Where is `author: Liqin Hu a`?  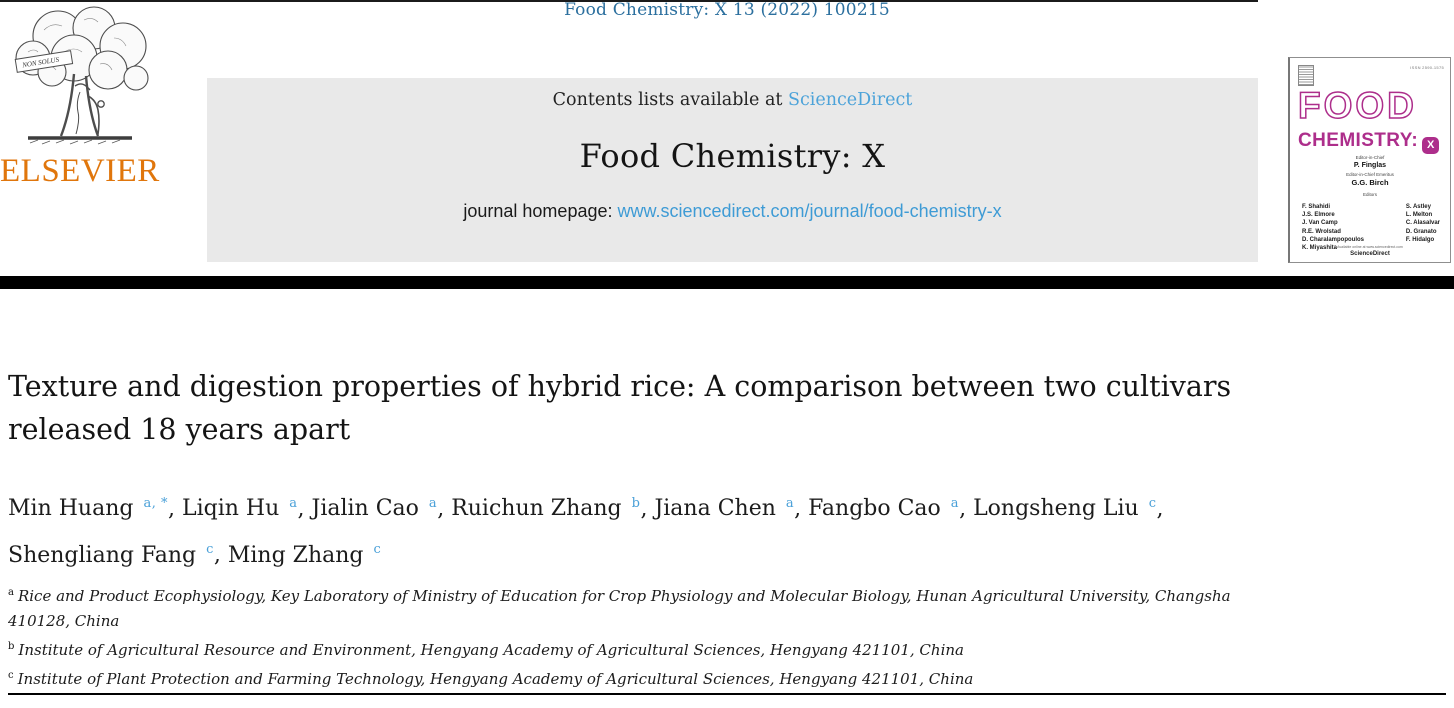
author: Liqin Hu a is located at coordinates (239, 509).